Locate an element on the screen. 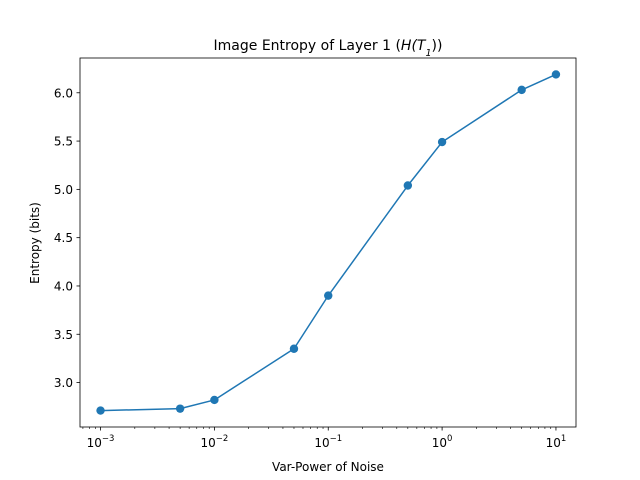 Image resolution: width=640 pixels, height=480 pixels. x-tick-label-2: 10⁻¹ is located at coordinates (328, 442).